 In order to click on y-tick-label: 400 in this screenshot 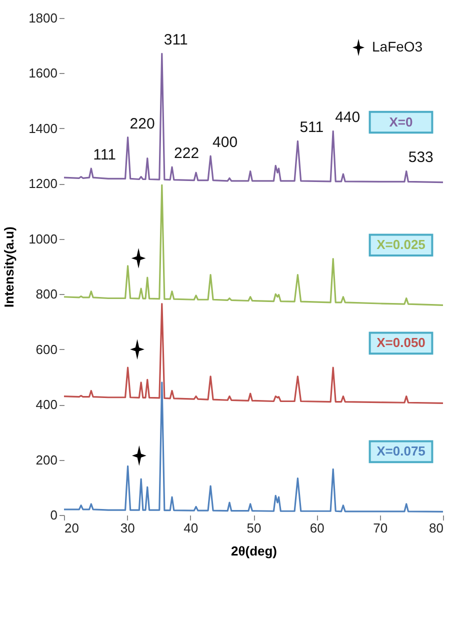, I will do `click(47, 404)`.